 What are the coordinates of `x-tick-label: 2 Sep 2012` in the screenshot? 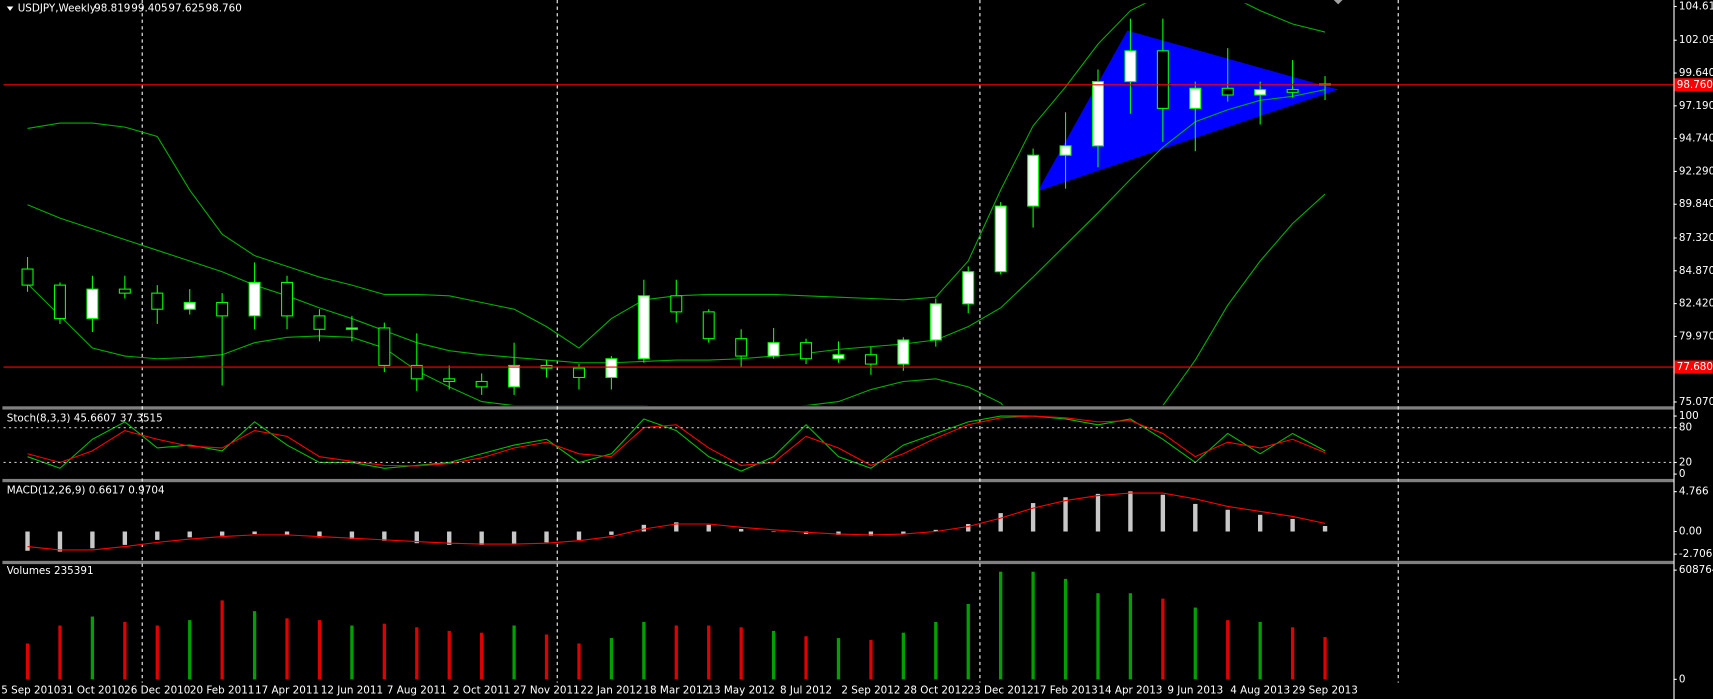 It's located at (870, 690).